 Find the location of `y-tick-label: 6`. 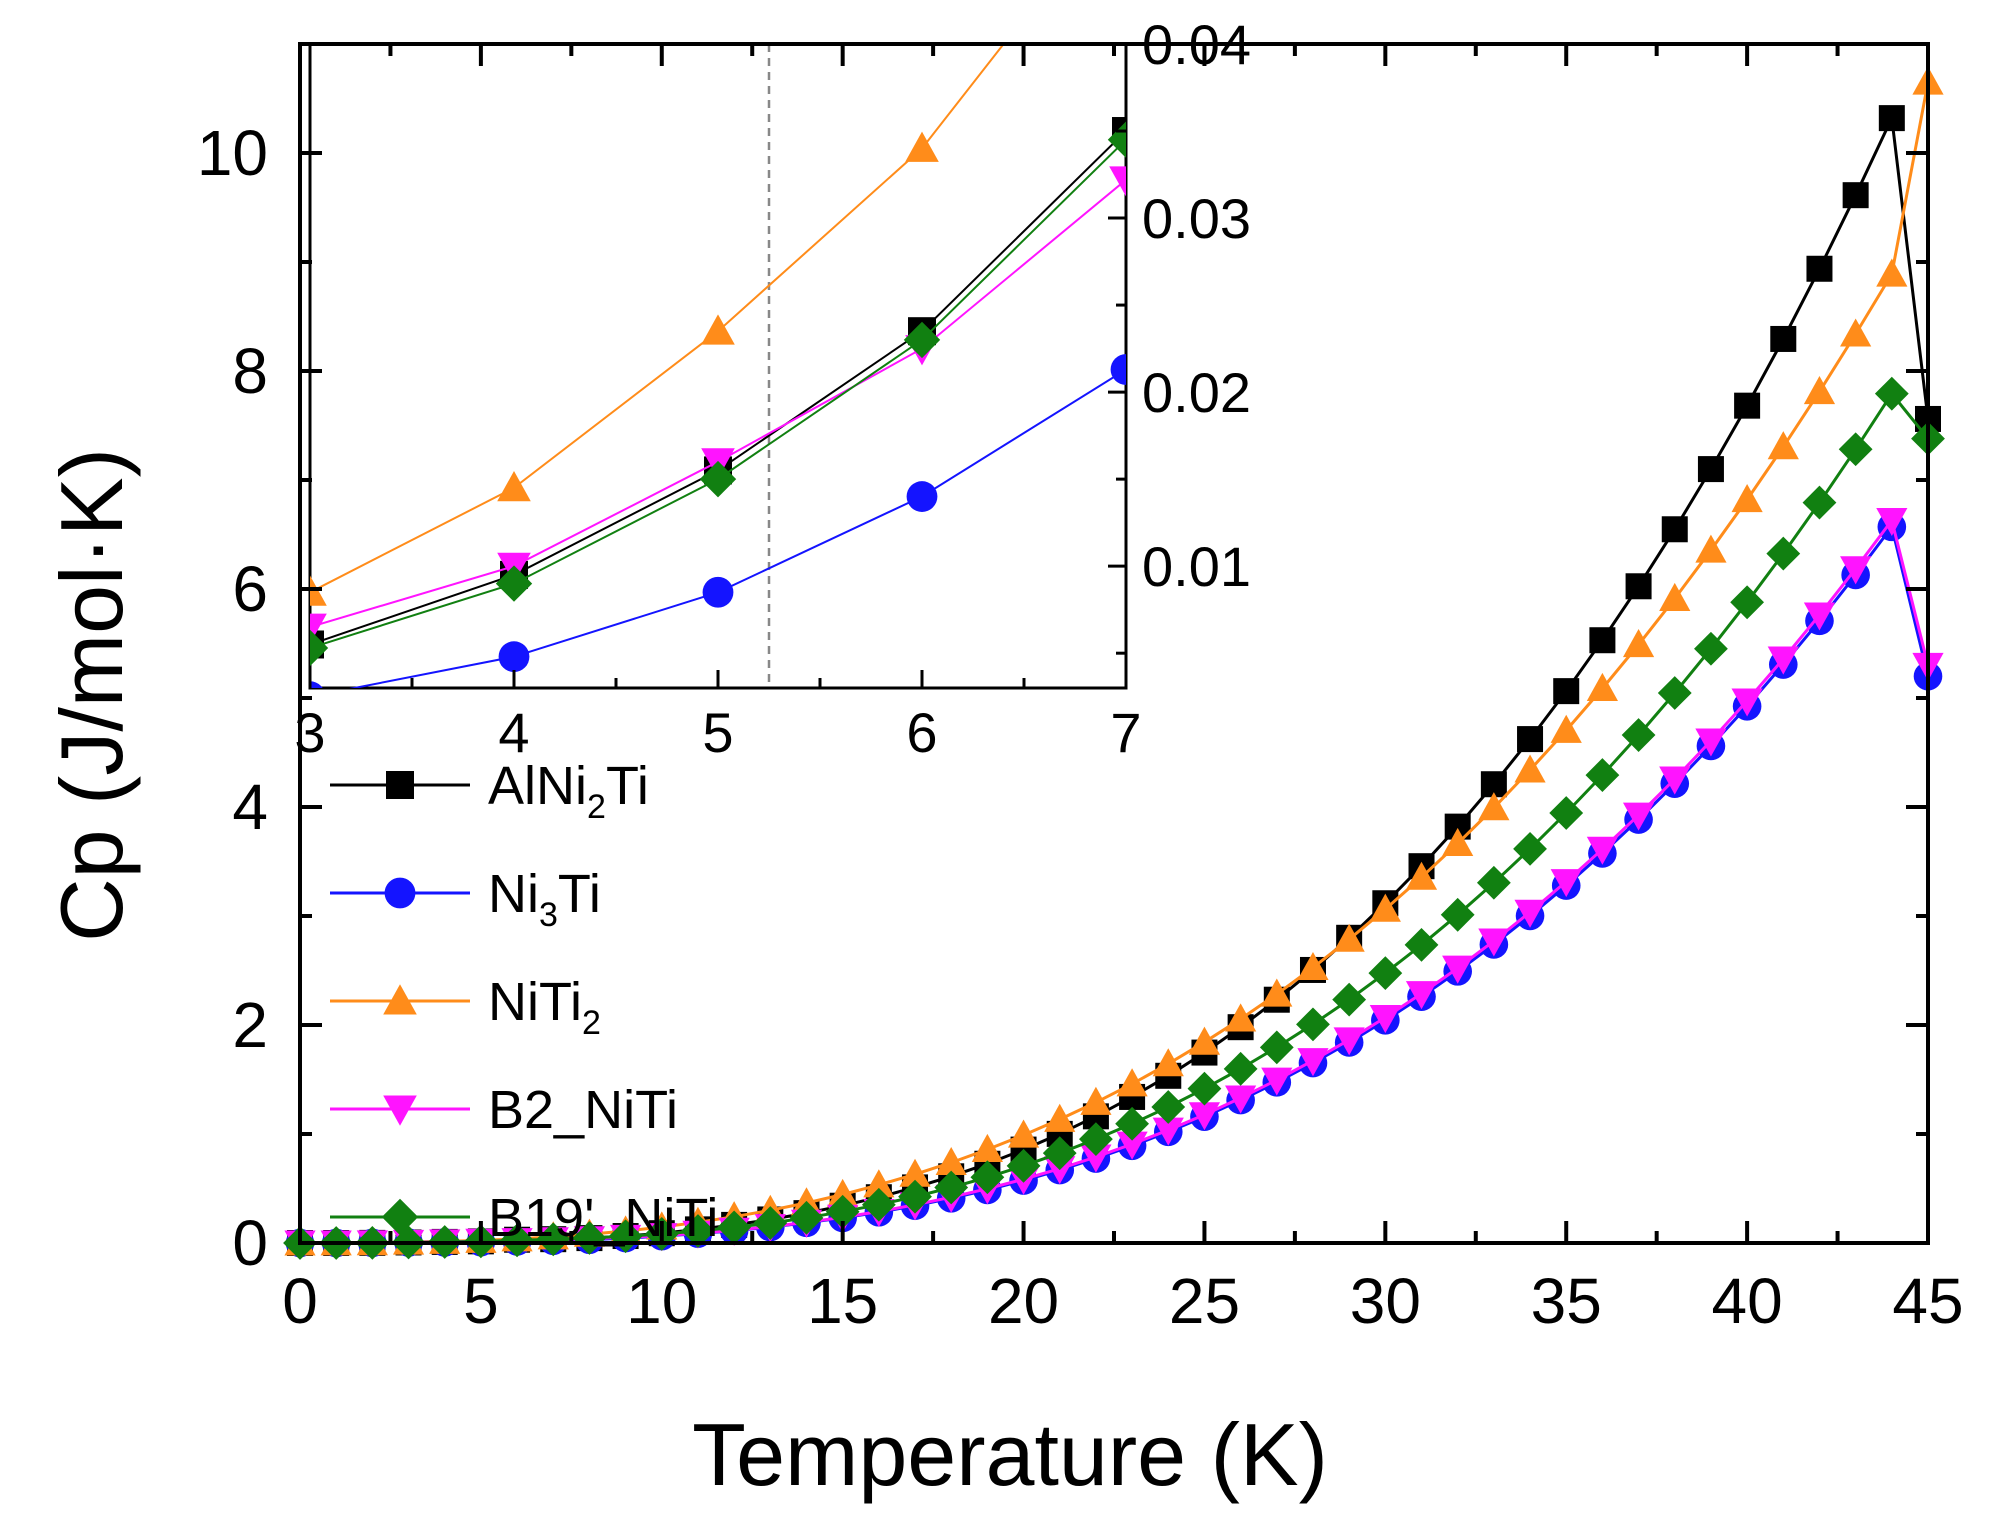

y-tick-label: 6 is located at coordinates (250, 589).